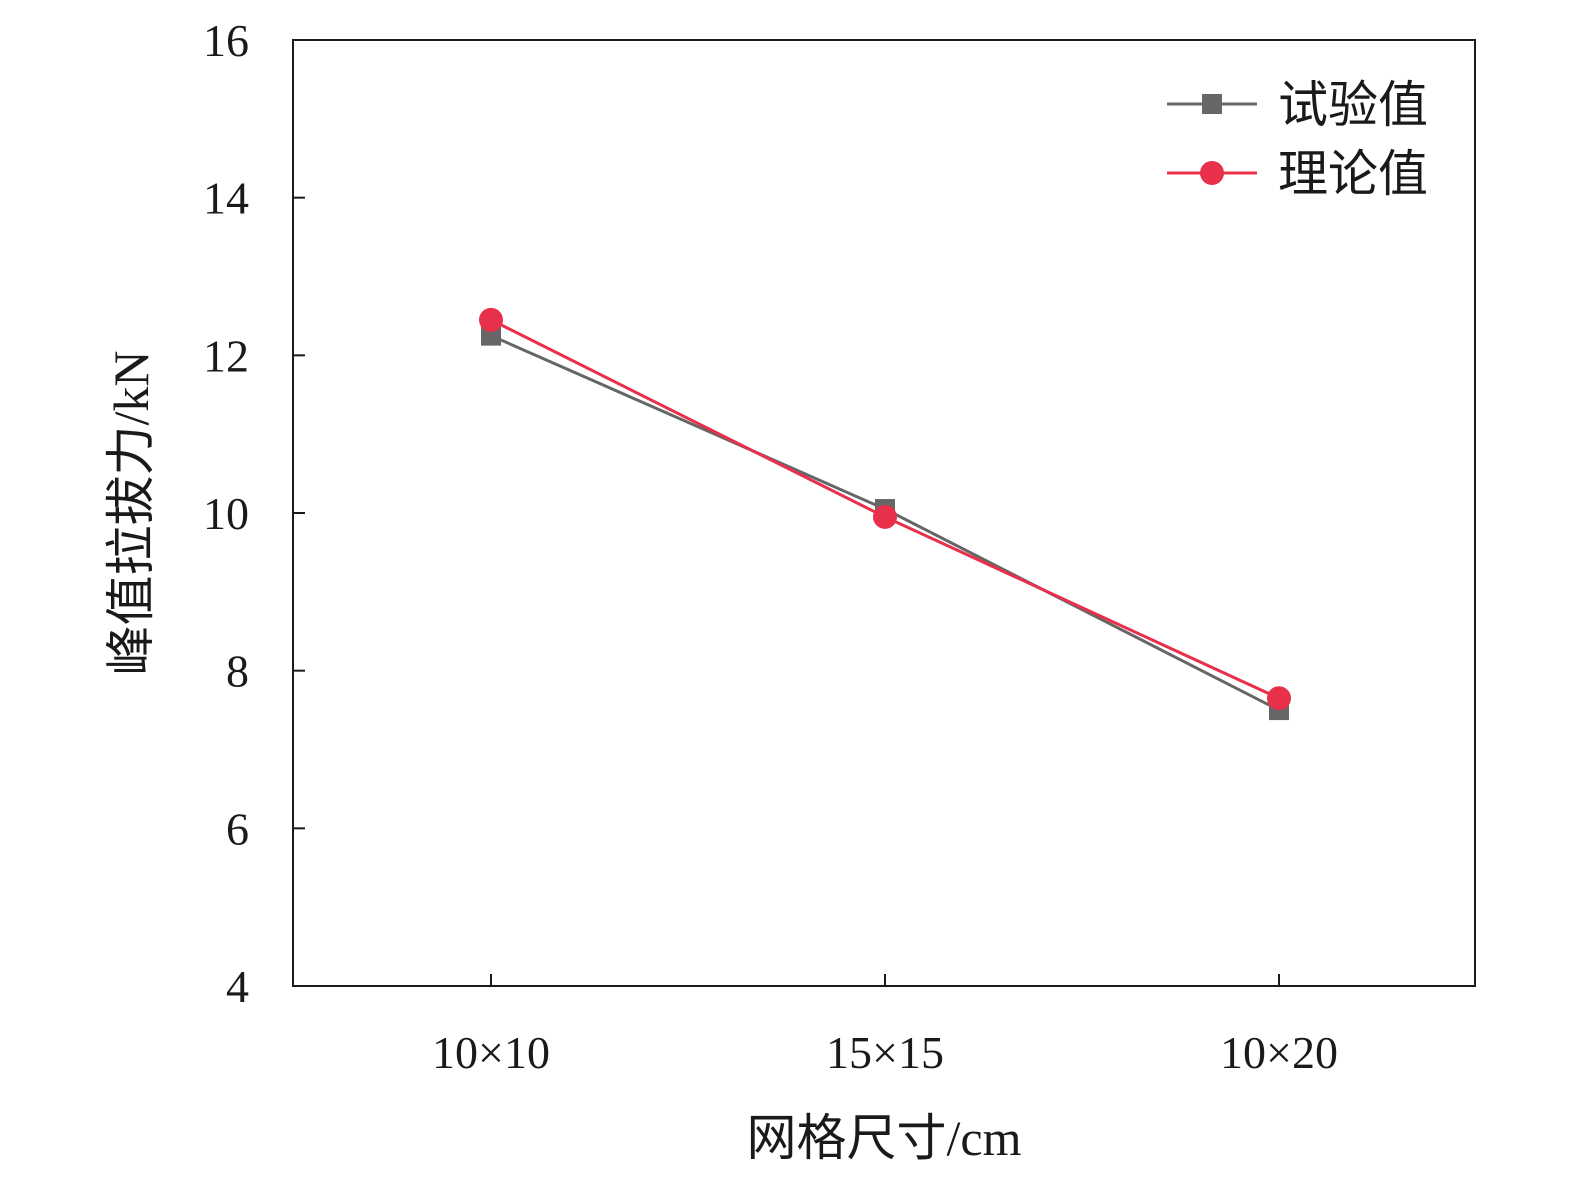 Image resolution: width=1575 pixels, height=1181 pixels. Describe the element at coordinates (226, 355) in the screenshot. I see `y-tick-label: 12` at that location.